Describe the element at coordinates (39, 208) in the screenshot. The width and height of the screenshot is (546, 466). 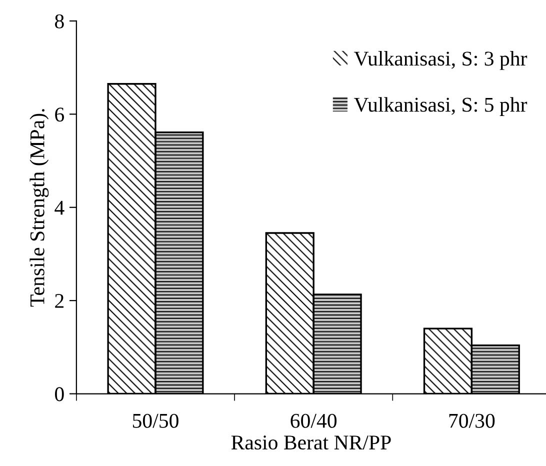
I see `y-axis-title: Tensile Strength (MPa).` at that location.